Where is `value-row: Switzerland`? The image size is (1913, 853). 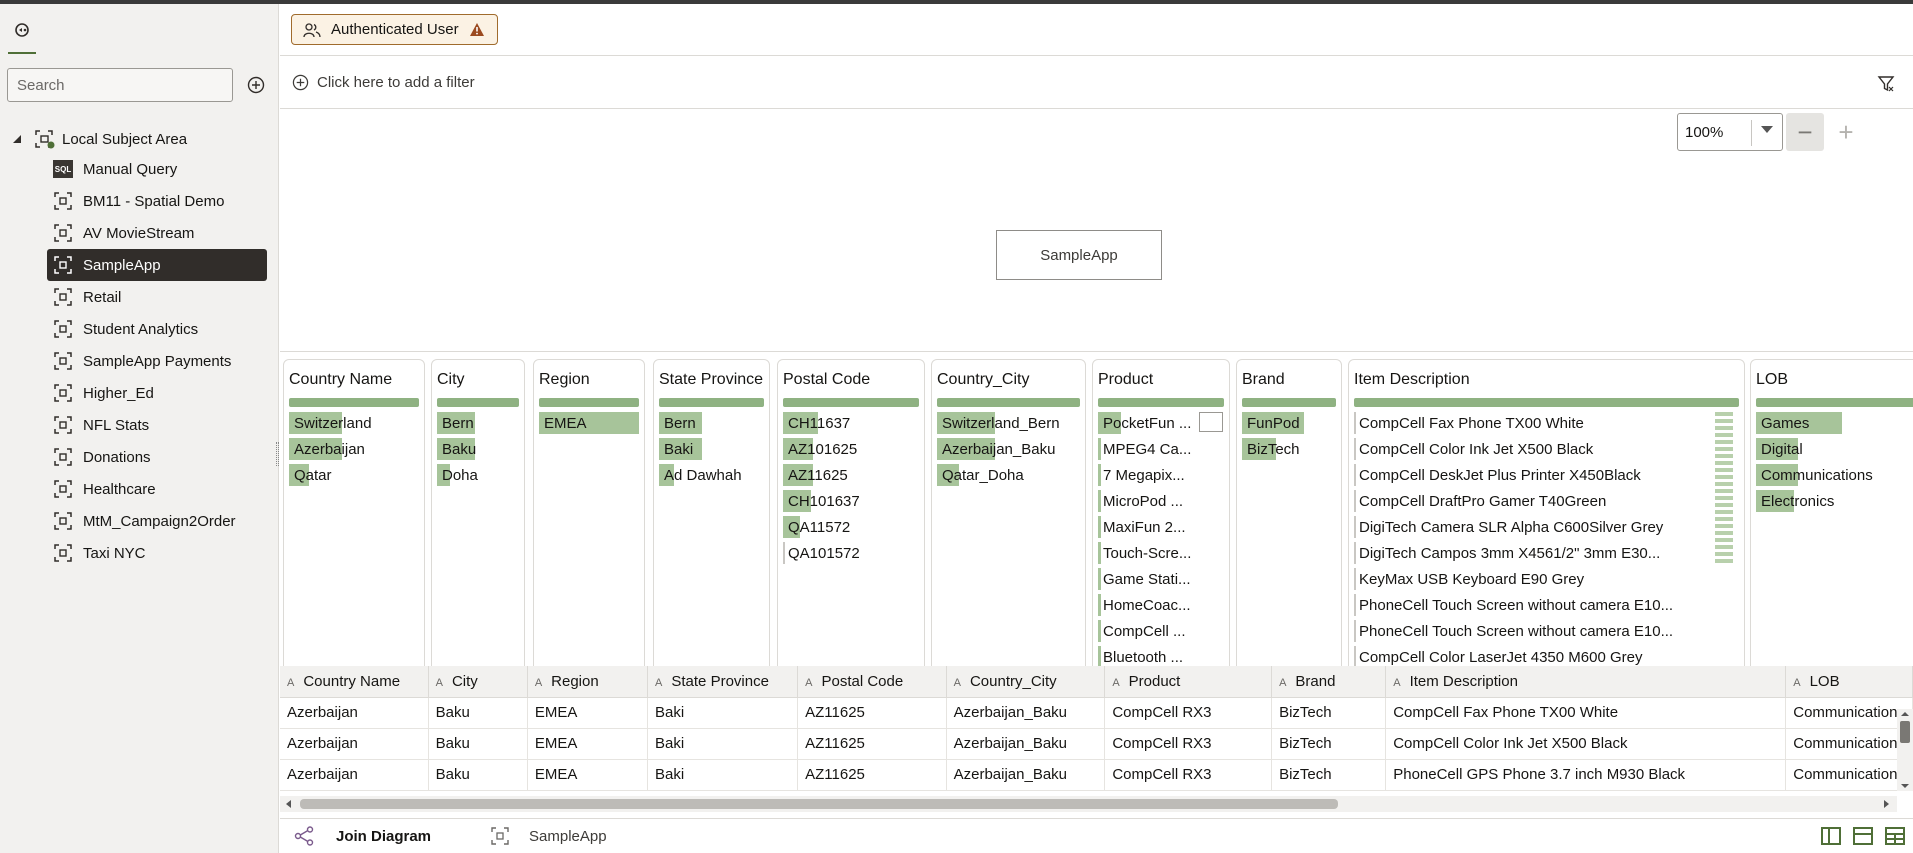 value-row: Switzerland is located at coordinates (354, 423).